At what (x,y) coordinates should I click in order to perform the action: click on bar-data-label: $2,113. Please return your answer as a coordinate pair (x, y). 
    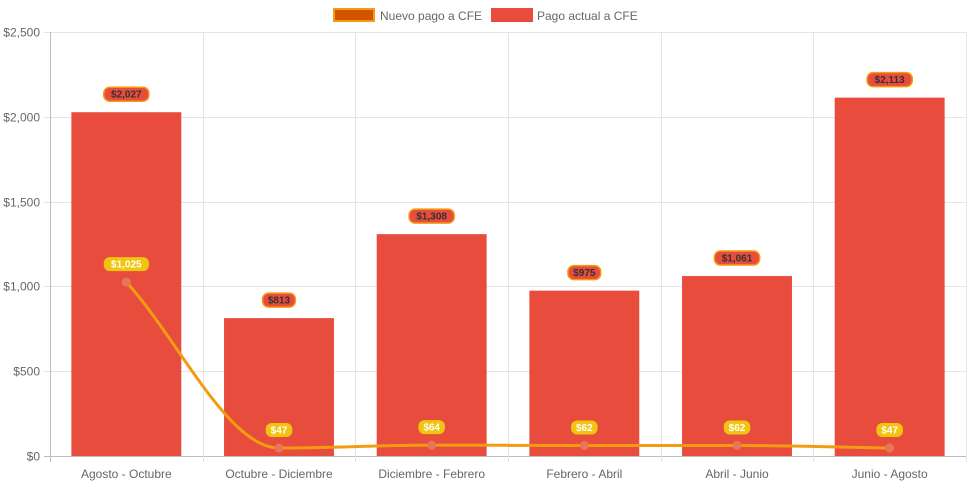
    Looking at the image, I should click on (890, 80).